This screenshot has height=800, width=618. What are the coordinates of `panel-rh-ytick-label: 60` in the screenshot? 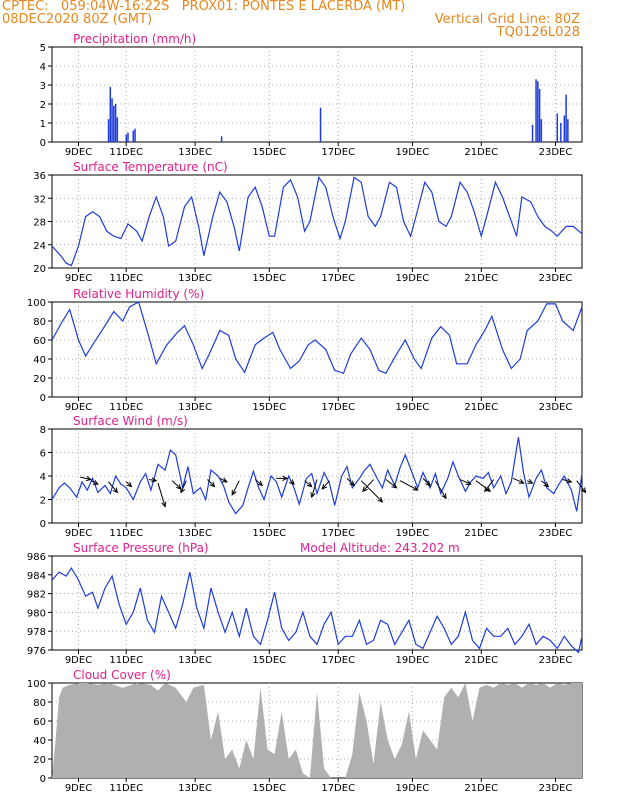 It's located at (39, 341).